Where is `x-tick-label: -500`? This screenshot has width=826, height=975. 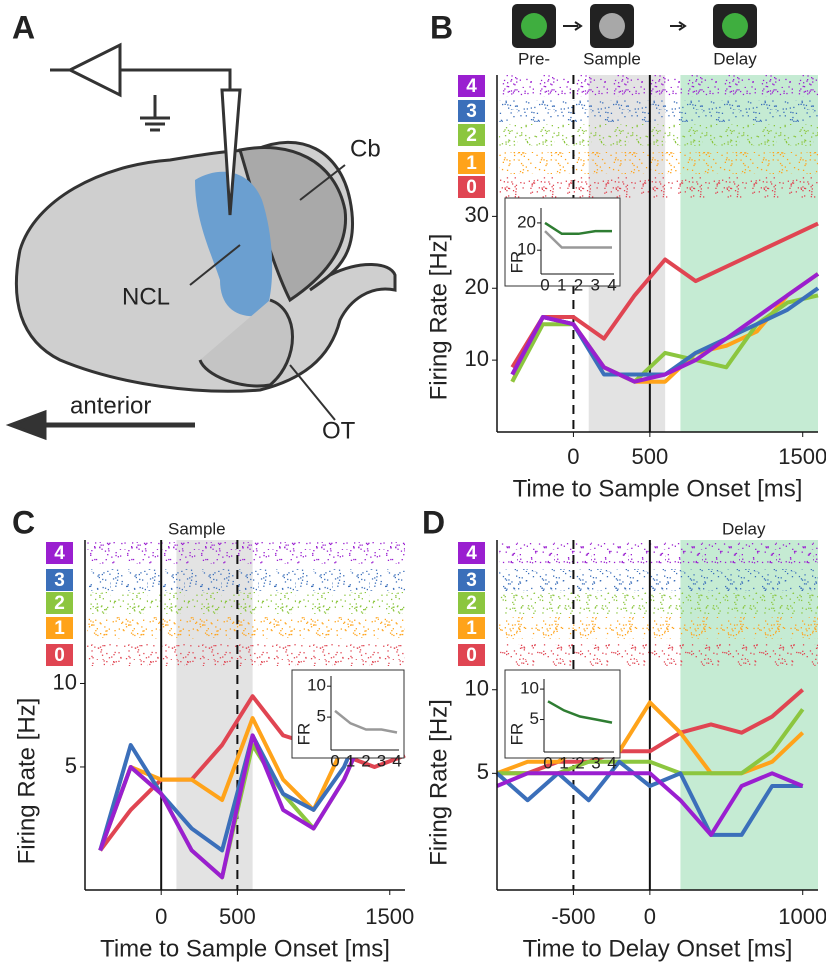 x-tick-label: -500 is located at coordinates (573, 916).